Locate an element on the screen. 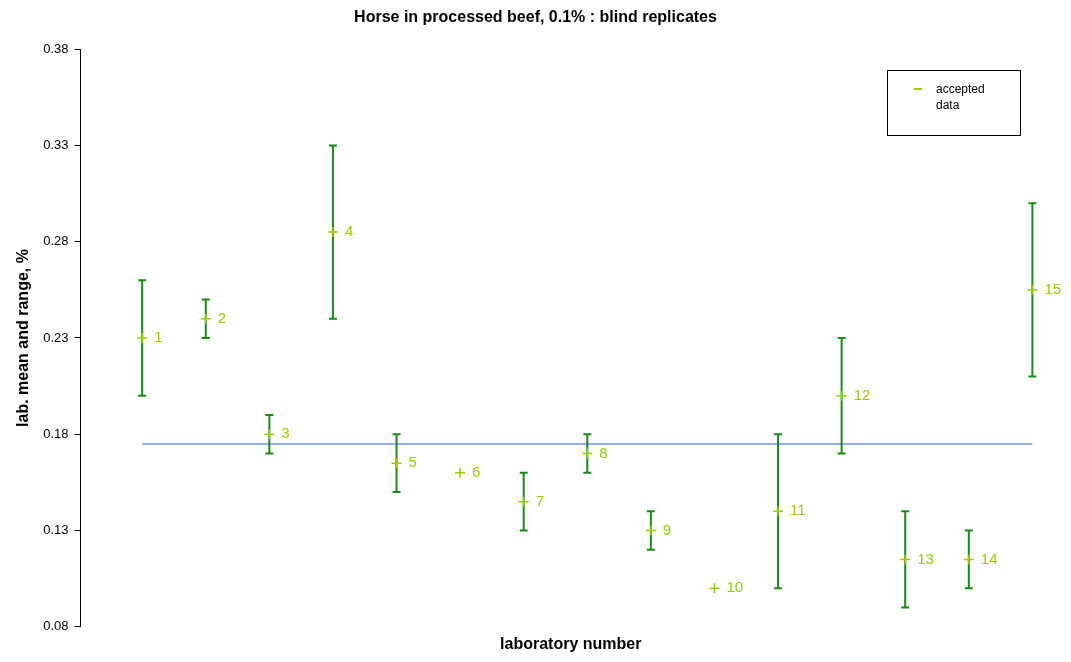 The image size is (1071, 662). y-tick-label: 0.33 is located at coordinates (56, 145).